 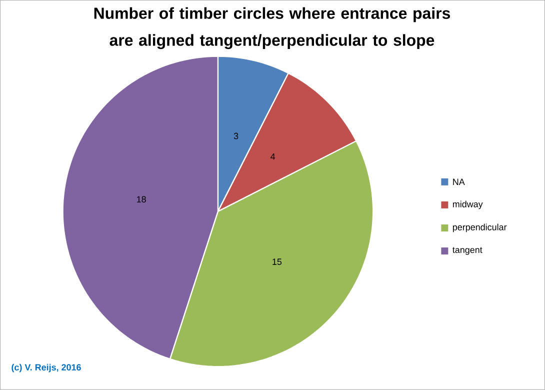 What do you see at coordinates (459, 182) in the screenshot?
I see `legend-label: NA` at bounding box center [459, 182].